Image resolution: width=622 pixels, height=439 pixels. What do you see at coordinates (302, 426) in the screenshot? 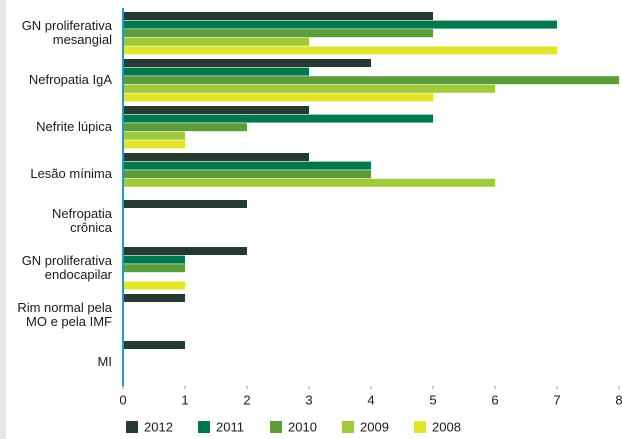
I see `legend-label: 2010` at bounding box center [302, 426].